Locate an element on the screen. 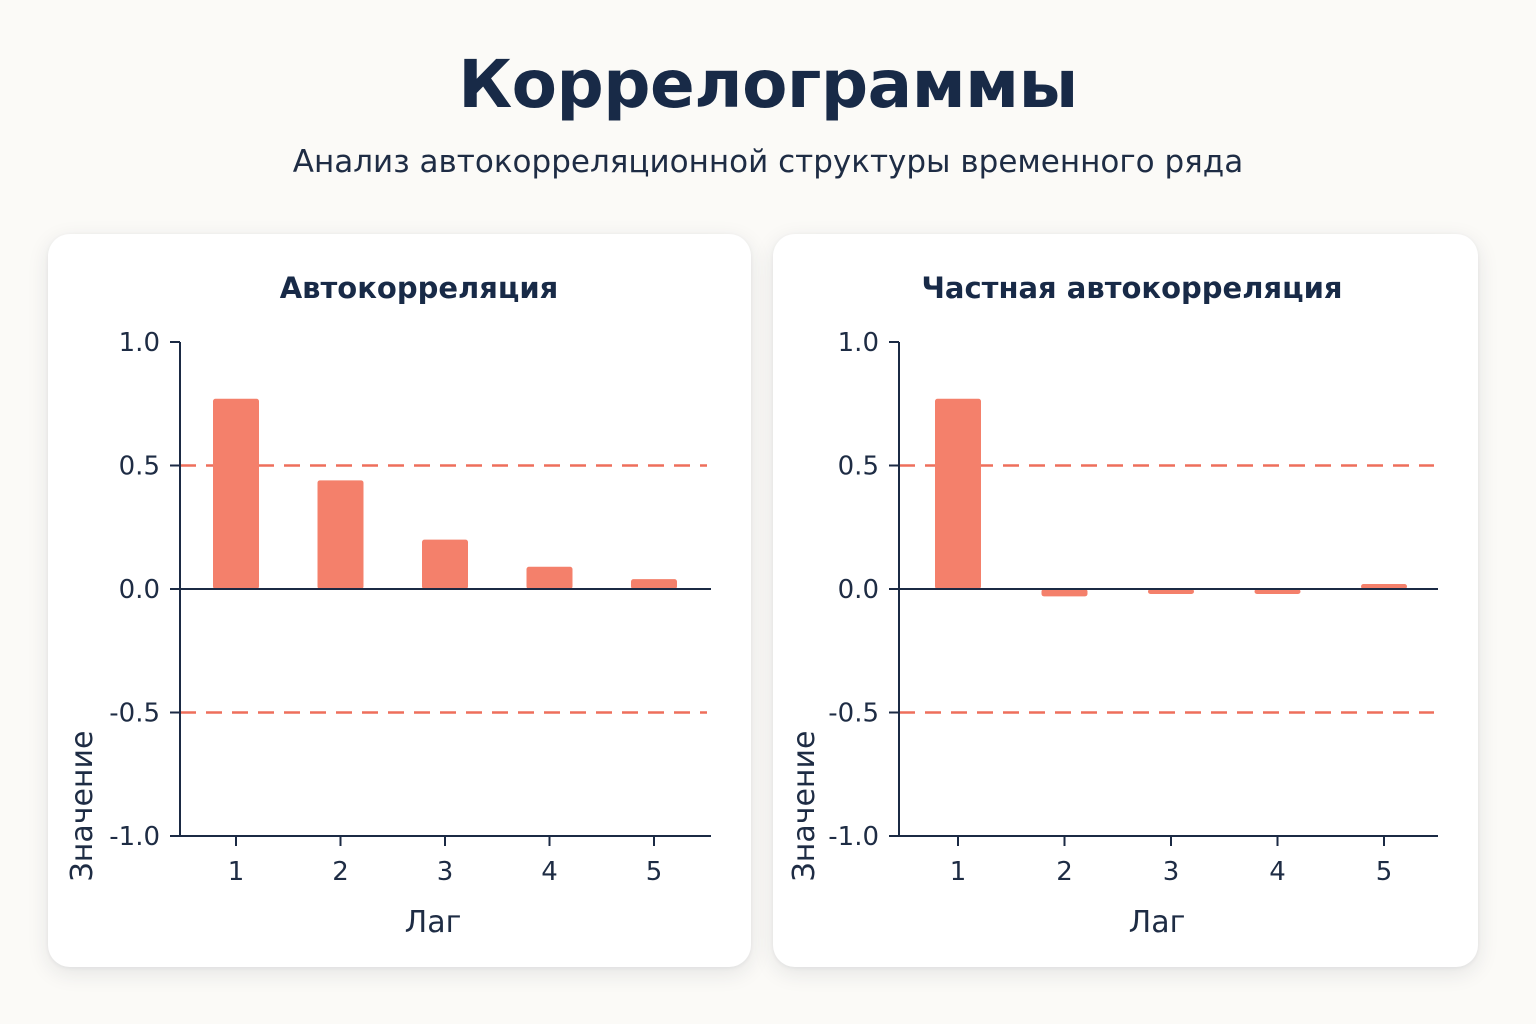 The width and height of the screenshot is (1536, 1024). page-title: Коррелограммы is located at coordinates (768, 84).